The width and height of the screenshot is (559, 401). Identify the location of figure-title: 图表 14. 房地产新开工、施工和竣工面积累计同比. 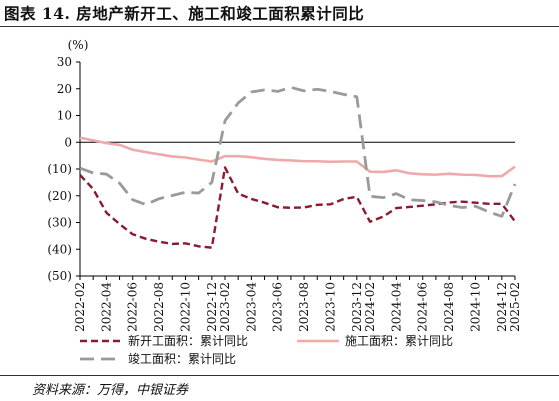
(184, 13).